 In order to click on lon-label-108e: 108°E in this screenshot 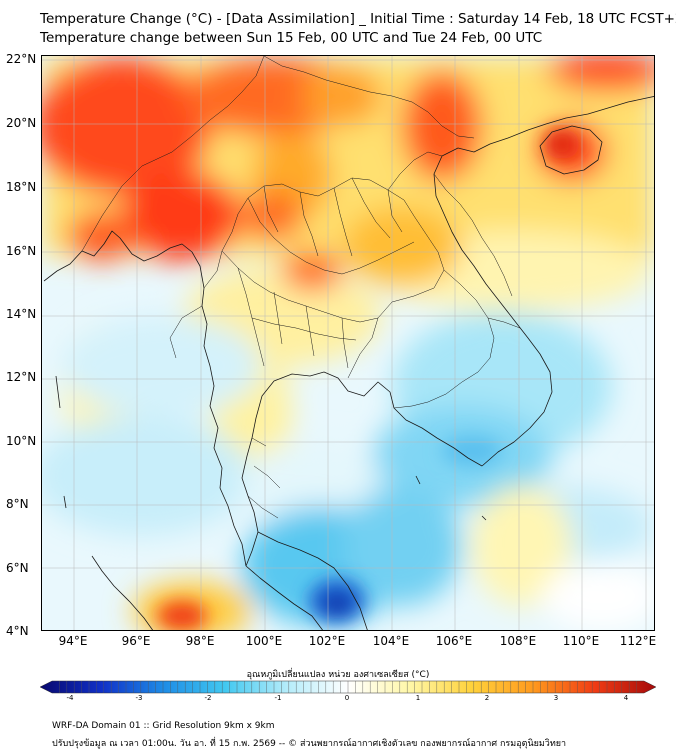, I will do `click(518, 641)`.